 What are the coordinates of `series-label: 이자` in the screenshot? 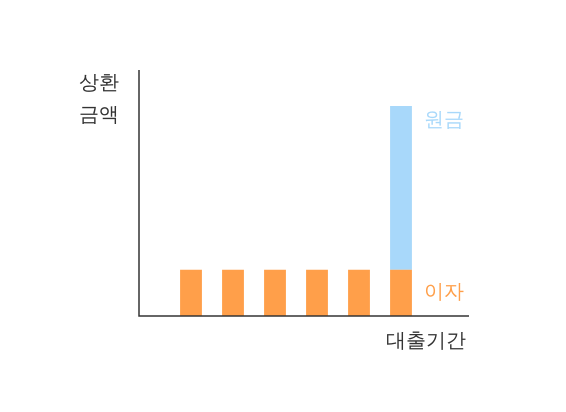 It's located at (444, 291).